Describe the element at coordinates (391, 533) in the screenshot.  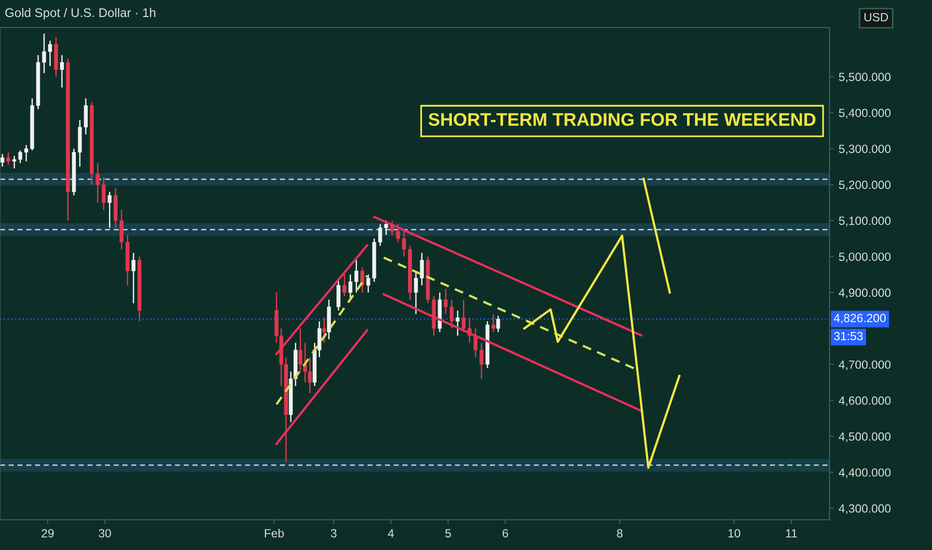
I see `x-tick-label: 4` at that location.